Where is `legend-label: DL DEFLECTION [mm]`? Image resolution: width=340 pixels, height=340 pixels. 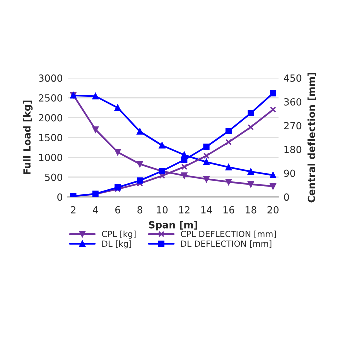
legend-label: DL DEFLECTION [mm] is located at coordinates (226, 244).